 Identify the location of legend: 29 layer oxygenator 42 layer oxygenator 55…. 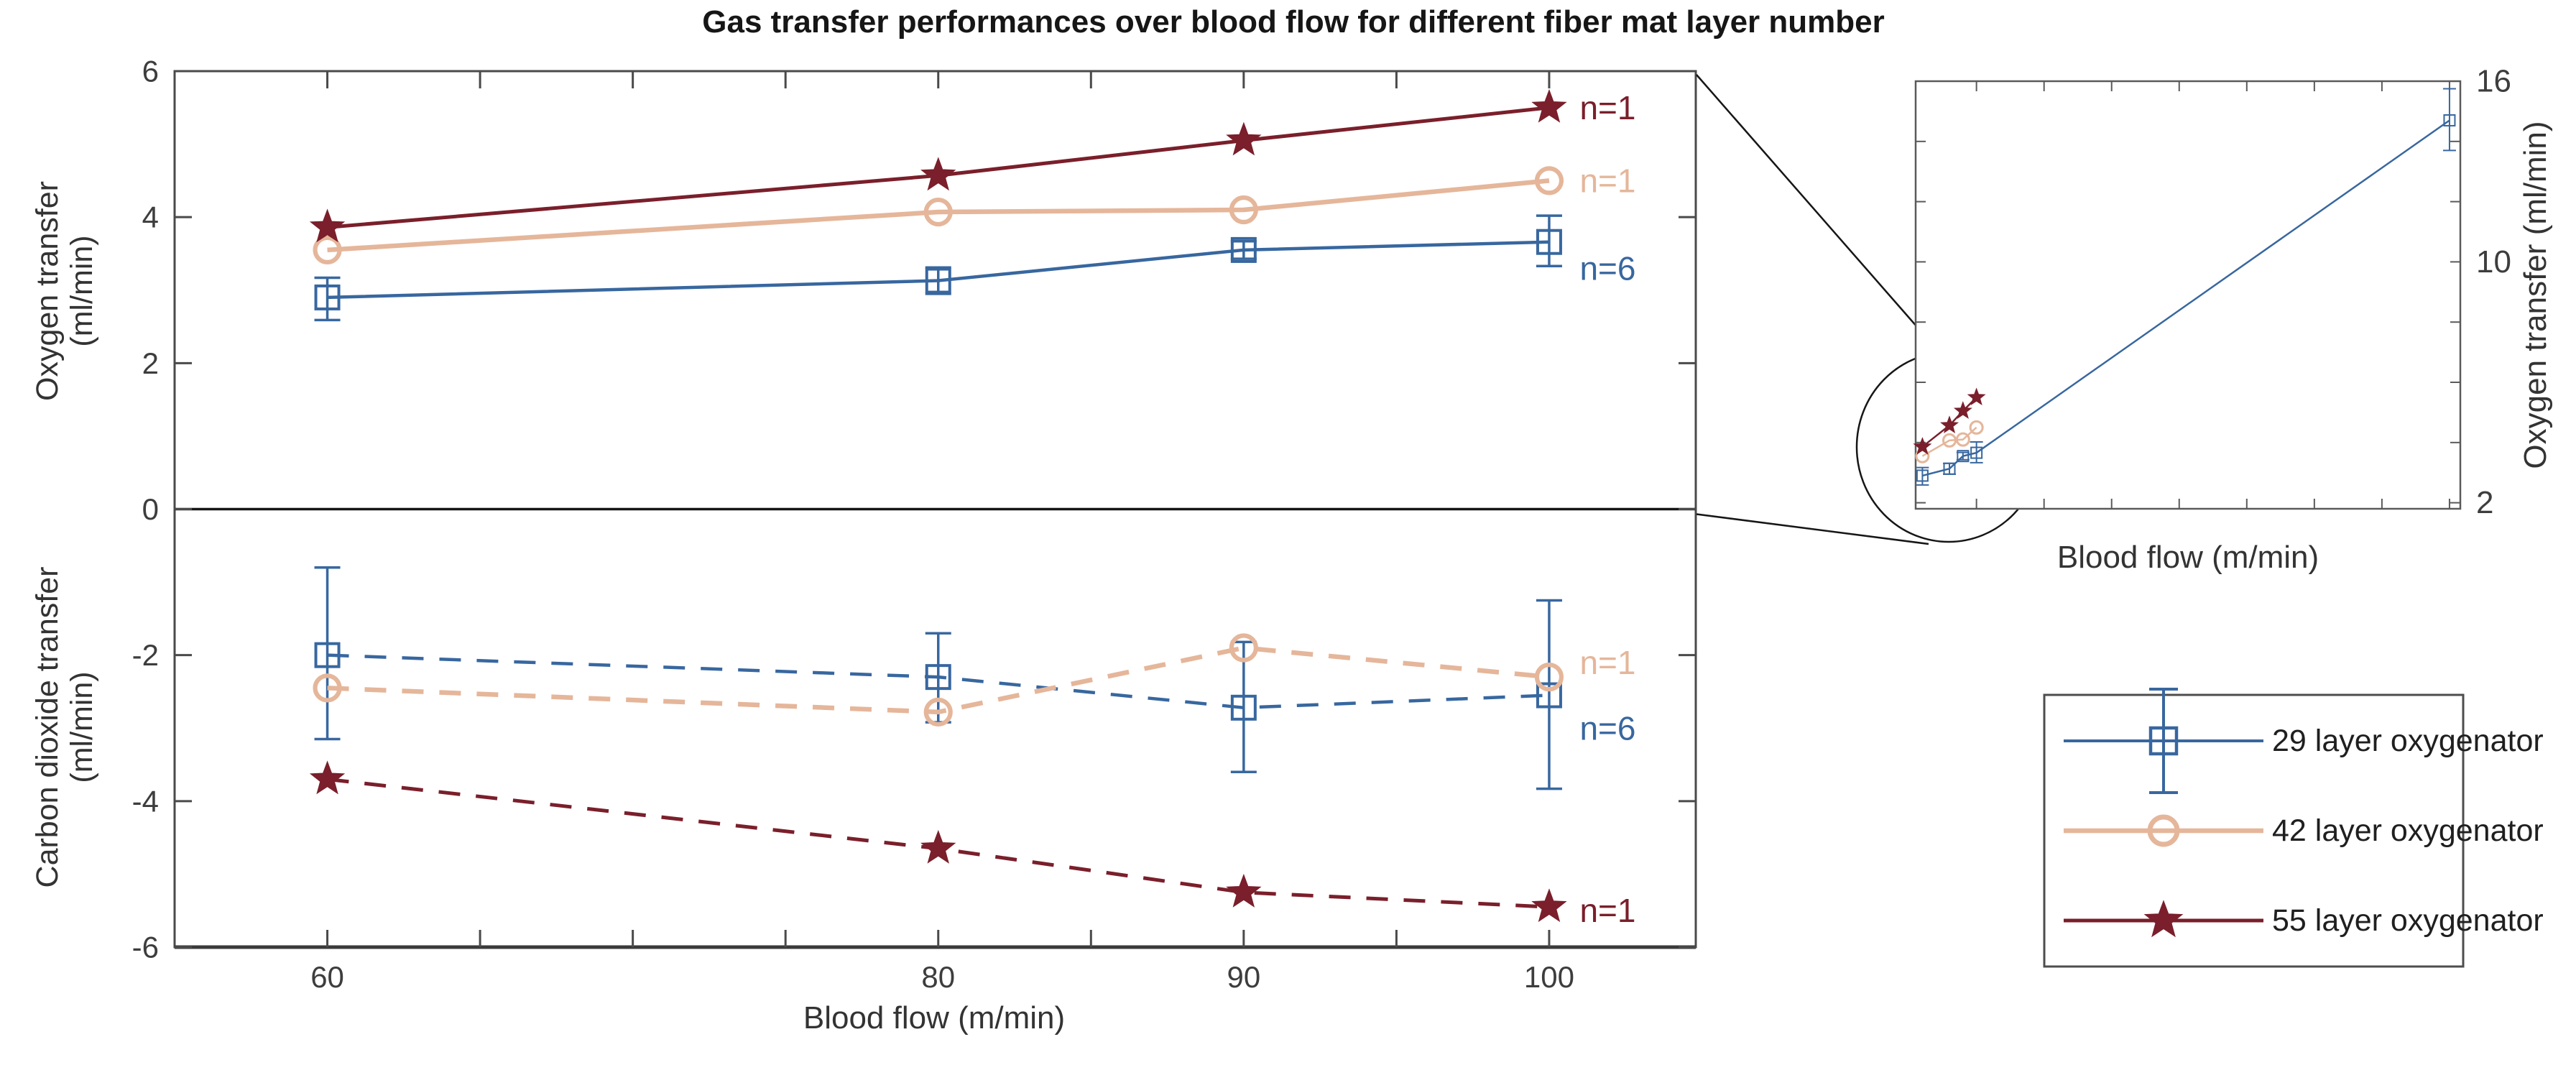
(2293, 828).